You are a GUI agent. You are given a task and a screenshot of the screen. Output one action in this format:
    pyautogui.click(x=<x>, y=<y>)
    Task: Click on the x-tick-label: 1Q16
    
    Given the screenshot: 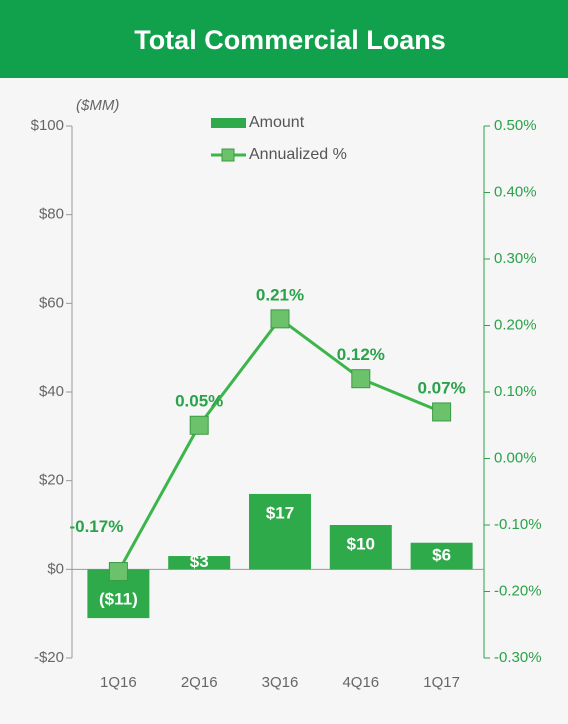 What is the action you would take?
    pyautogui.click(x=118, y=682)
    